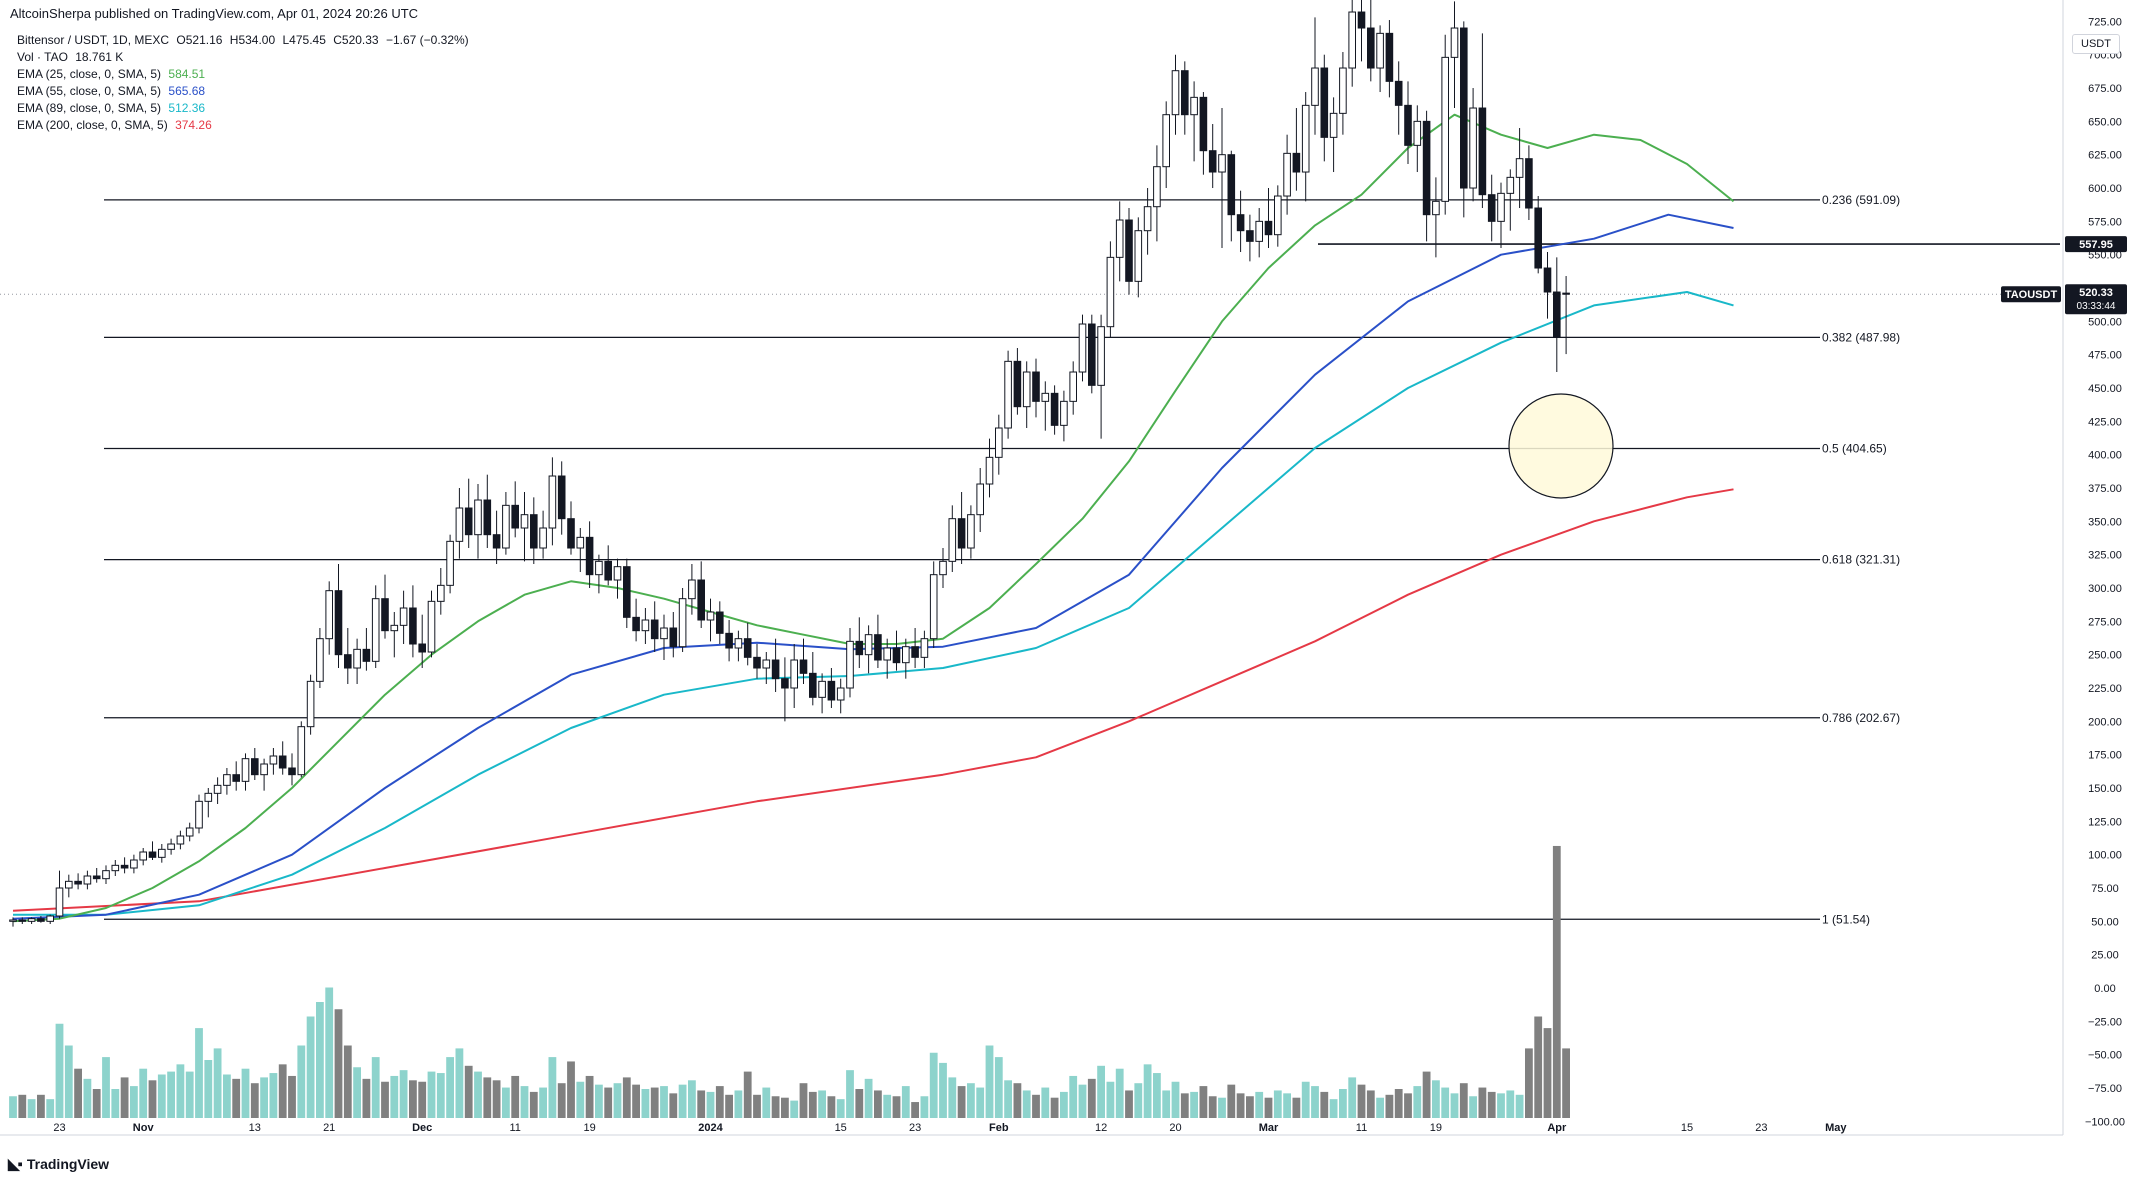 The width and height of the screenshot is (2131, 1179). I want to click on level-price-tag: 557.95, so click(2096, 245).